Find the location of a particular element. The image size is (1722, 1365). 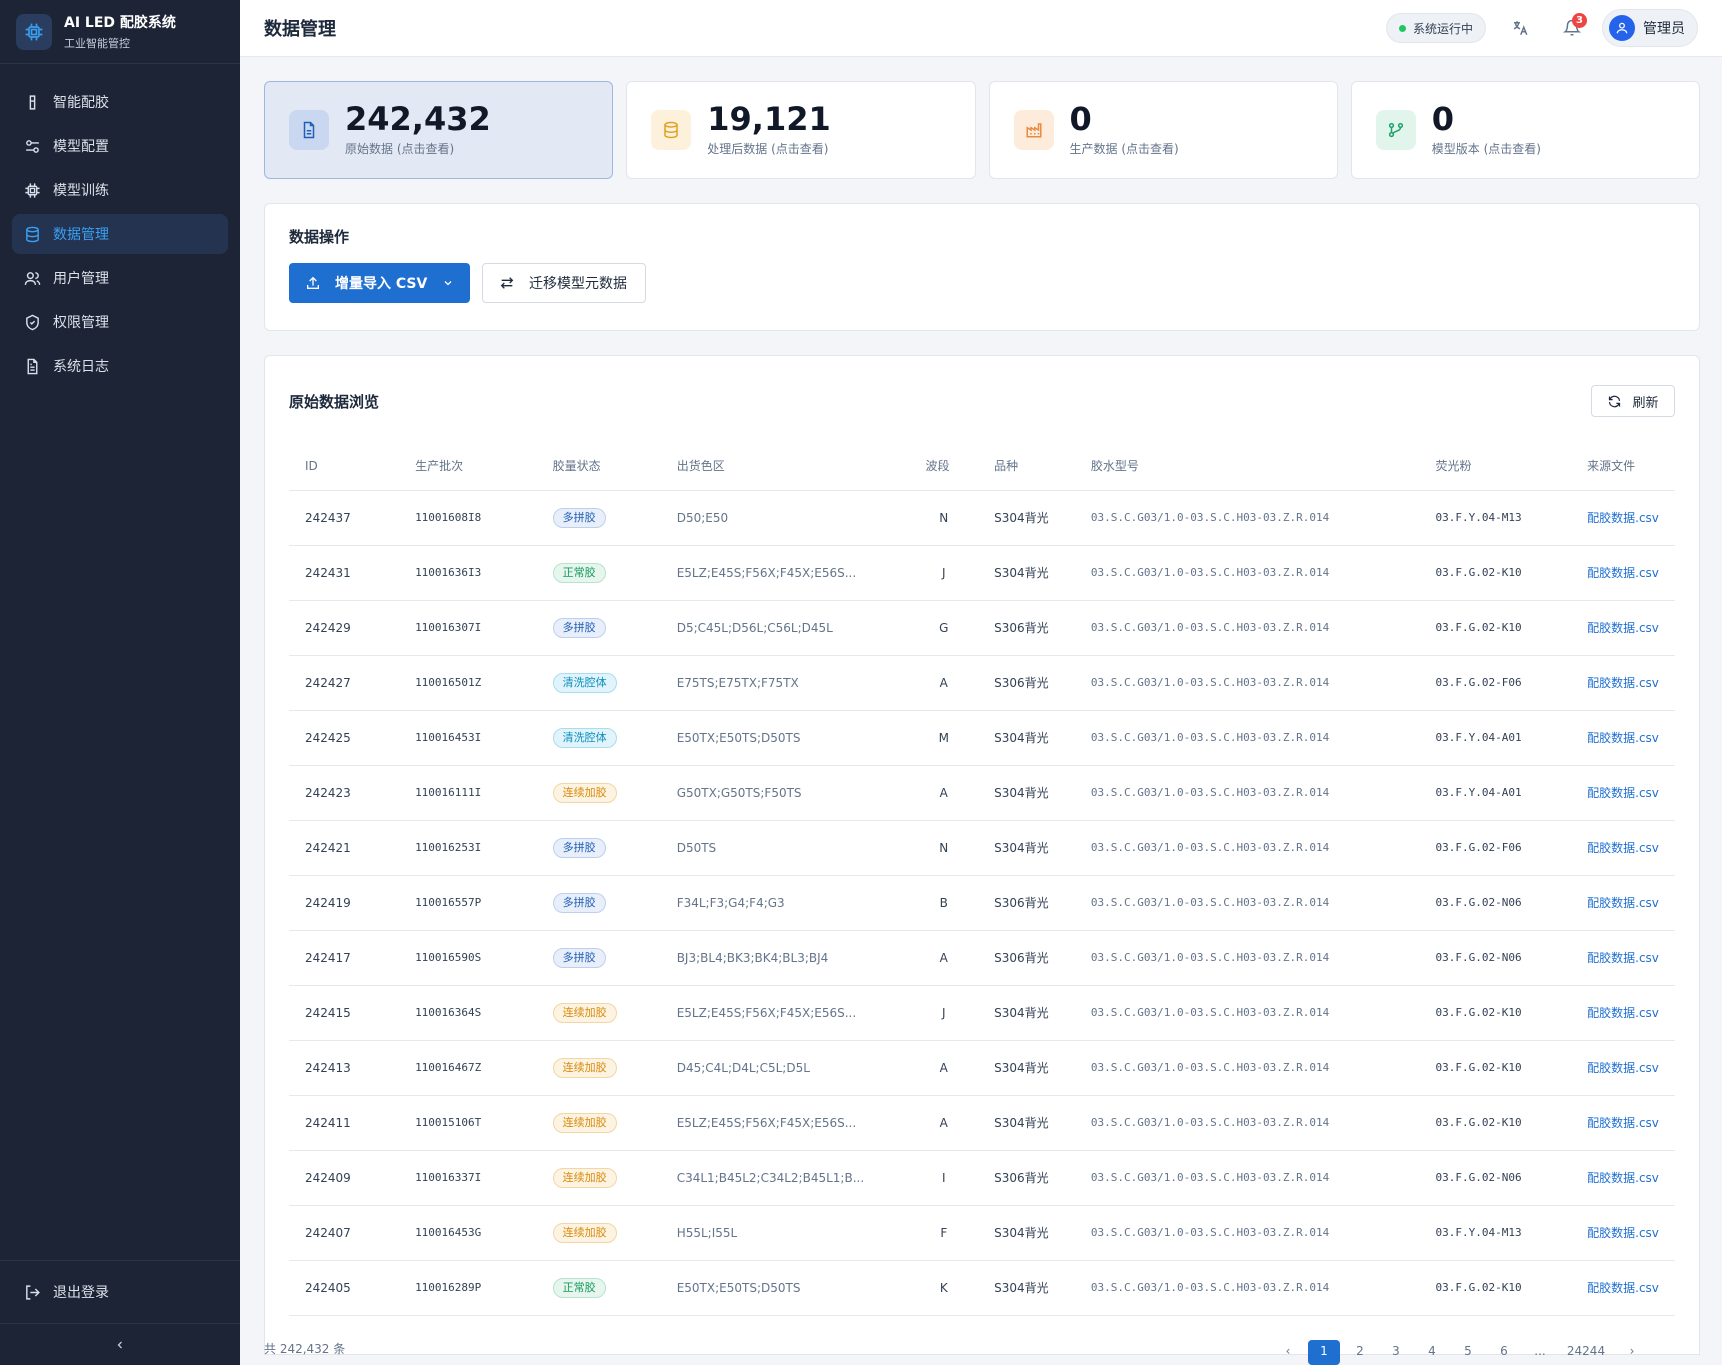

stat-card-model-versions: 0 模型版本 (点击查看) is located at coordinates (1525, 130).